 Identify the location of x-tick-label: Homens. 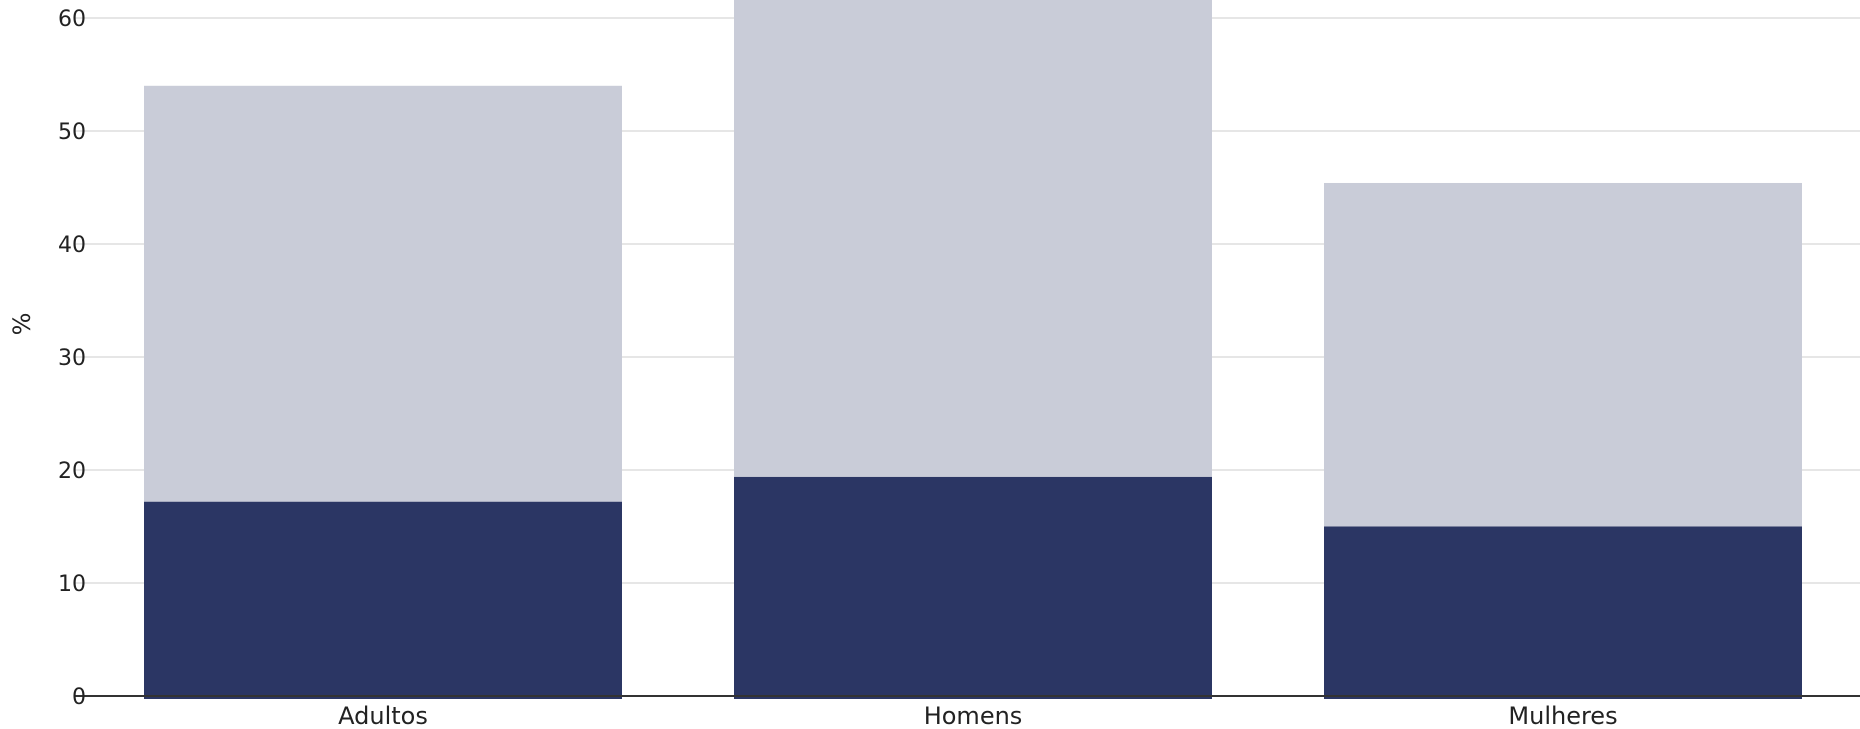
(973, 715).